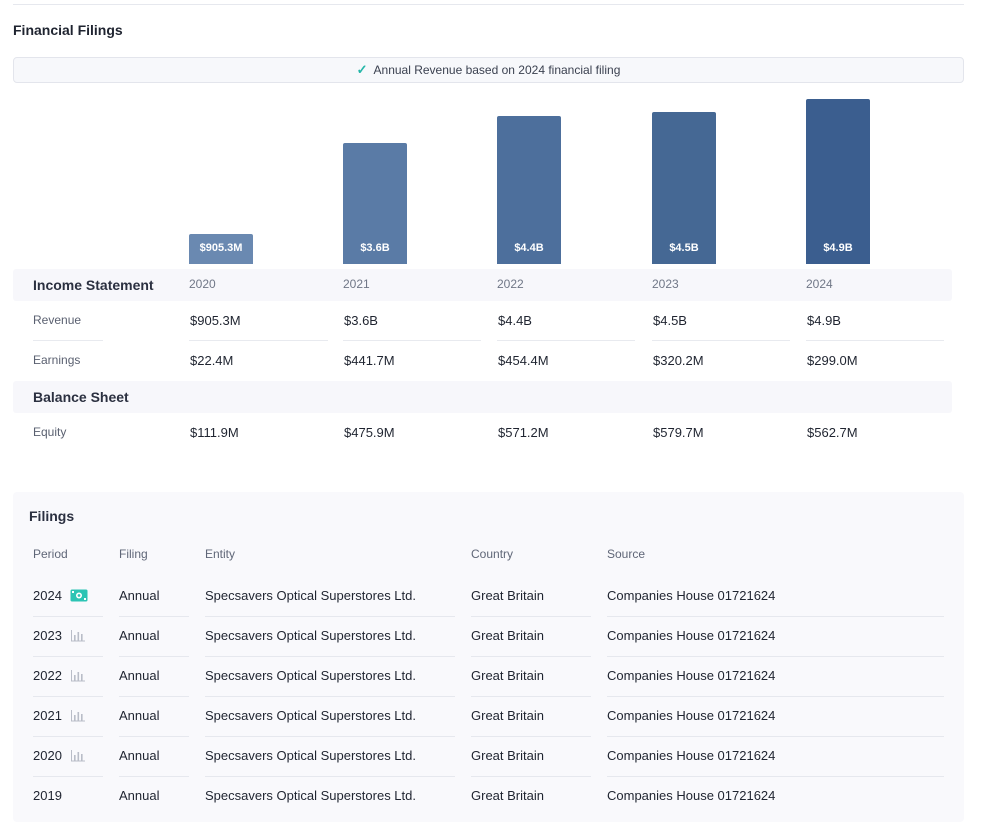 This screenshot has width=991, height=822. Describe the element at coordinates (819, 284) in the screenshot. I see `year-header-2024: 2024` at that location.